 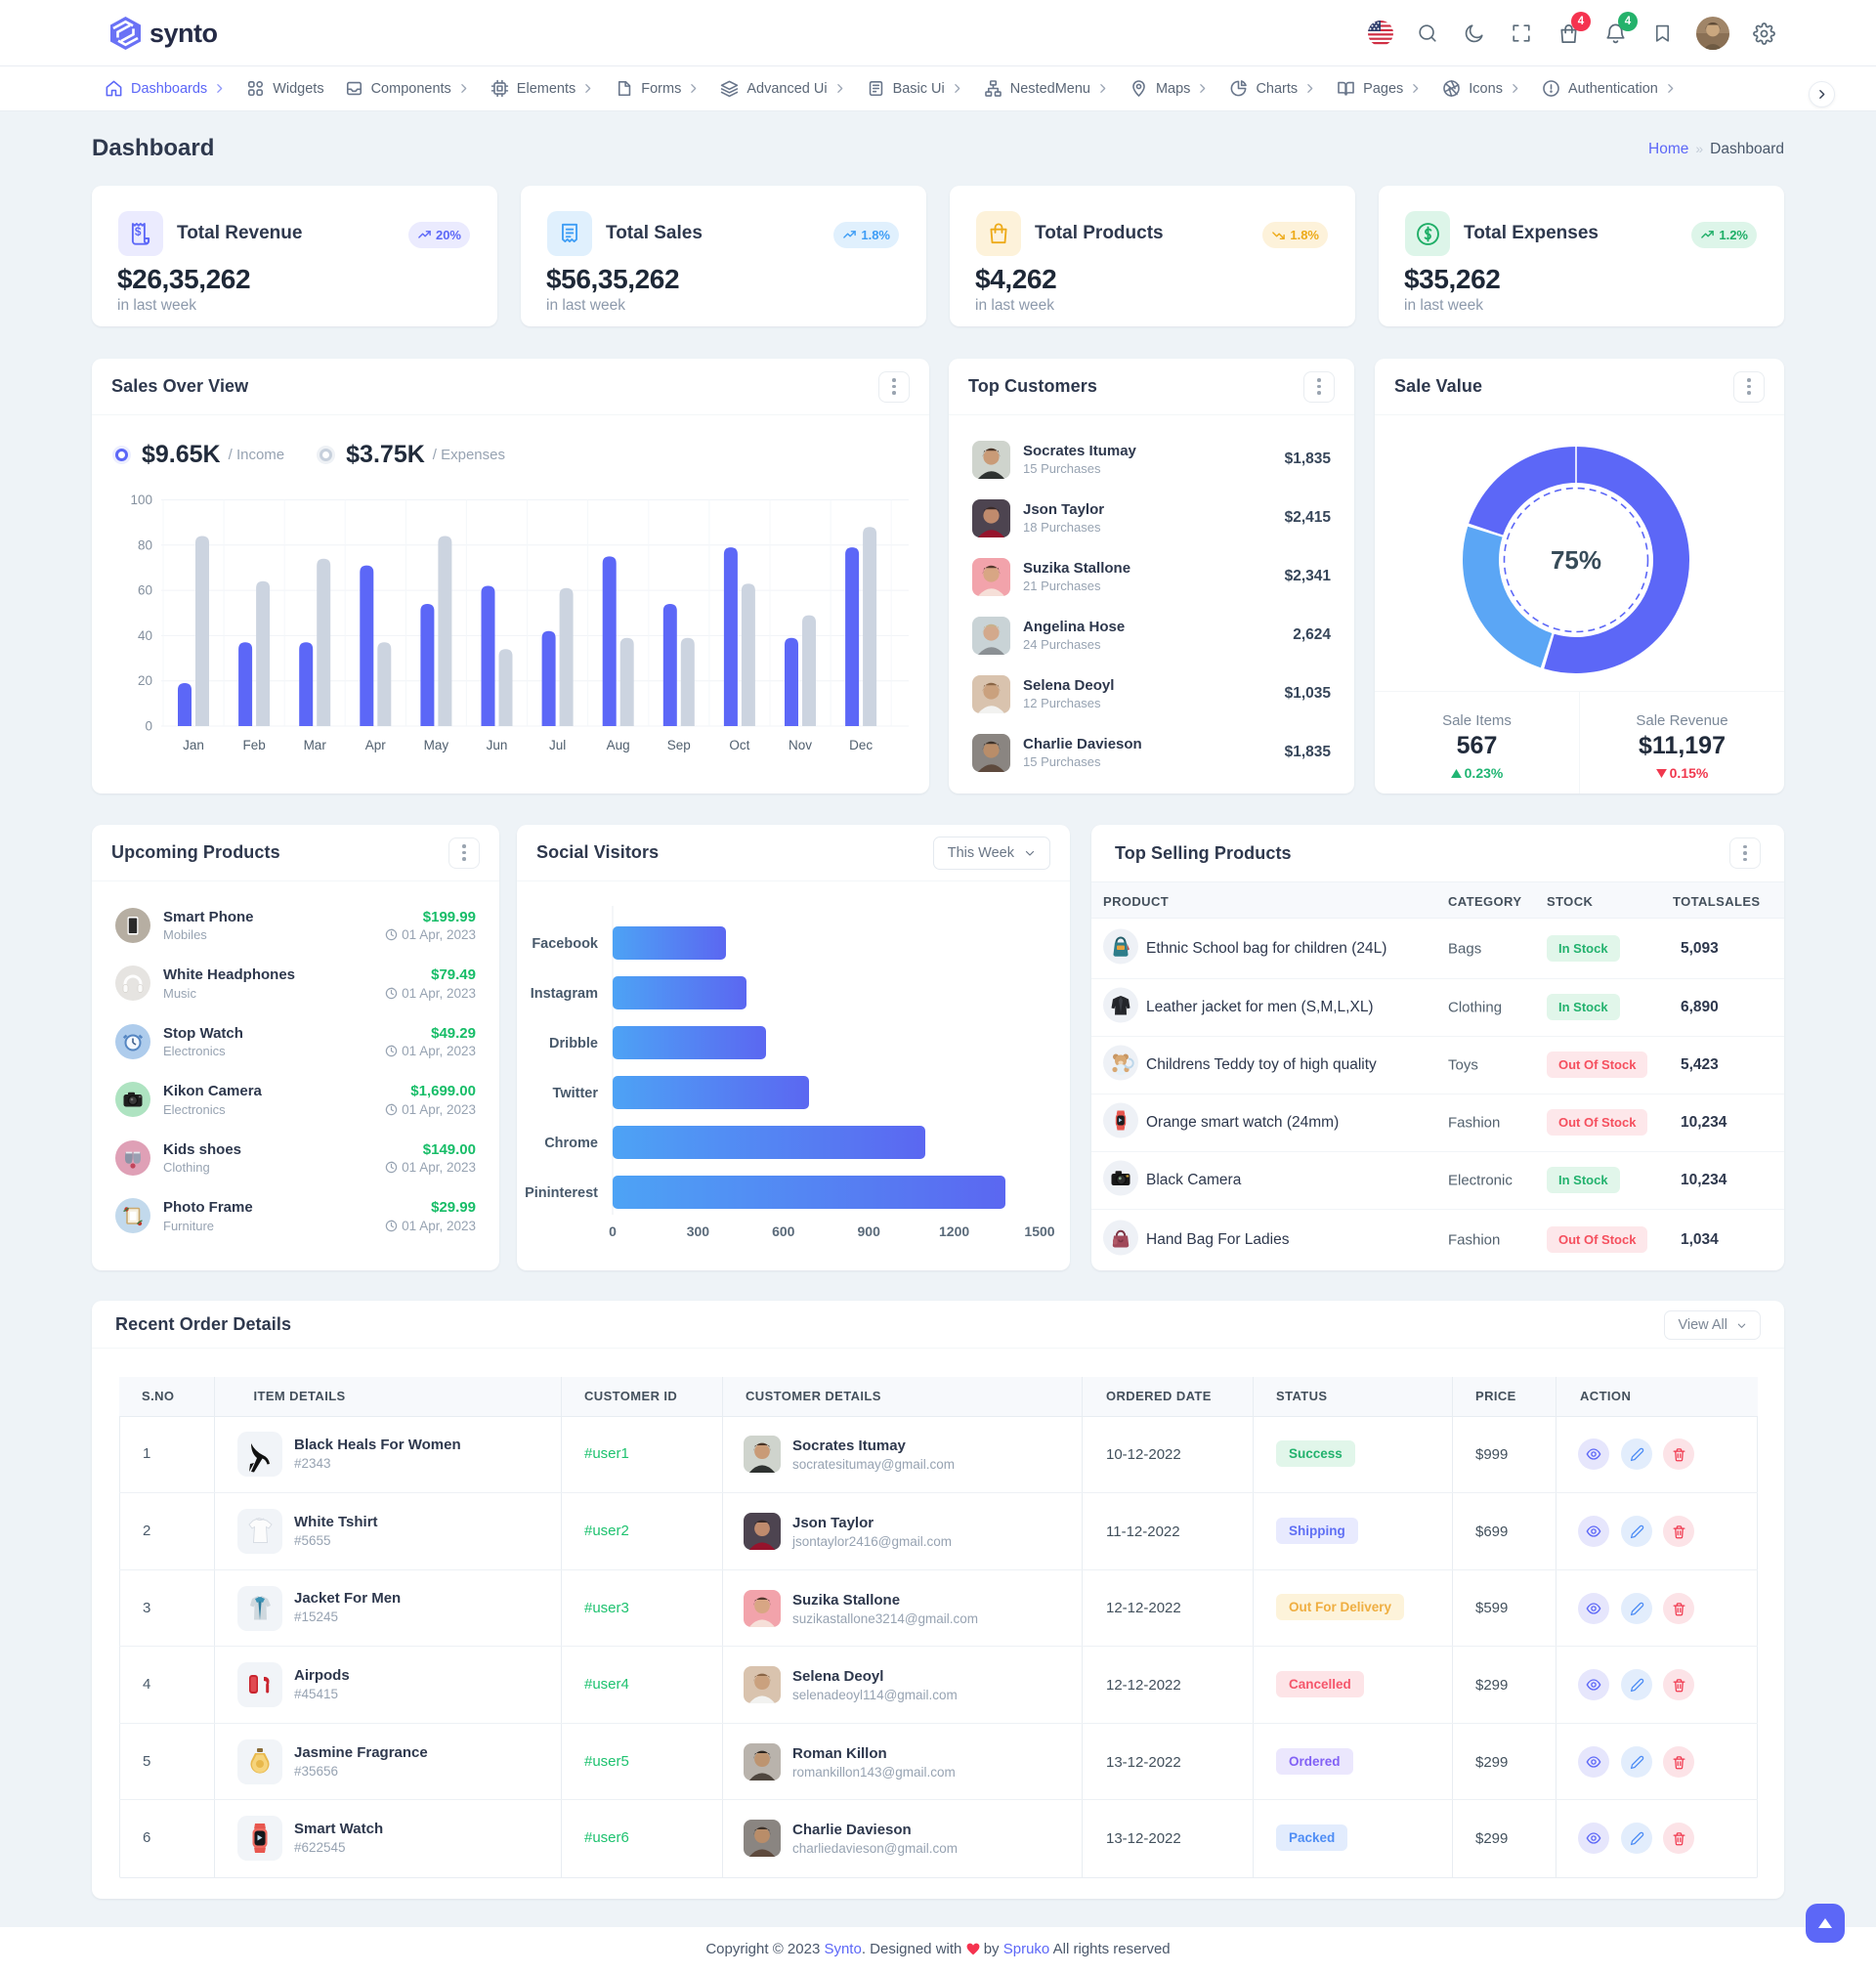 I want to click on svg-text: Mar, so click(x=315, y=745).